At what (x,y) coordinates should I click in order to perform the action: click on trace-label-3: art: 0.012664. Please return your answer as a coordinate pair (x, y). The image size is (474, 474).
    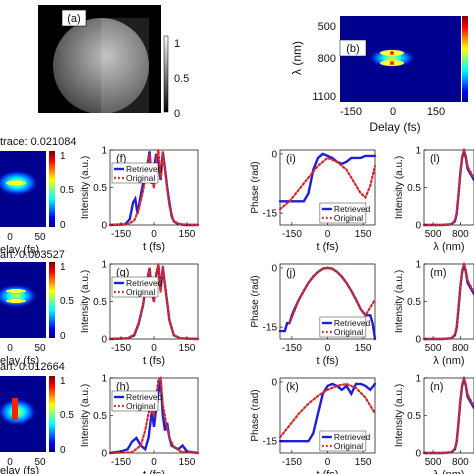
    Looking at the image, I should click on (32, 367).